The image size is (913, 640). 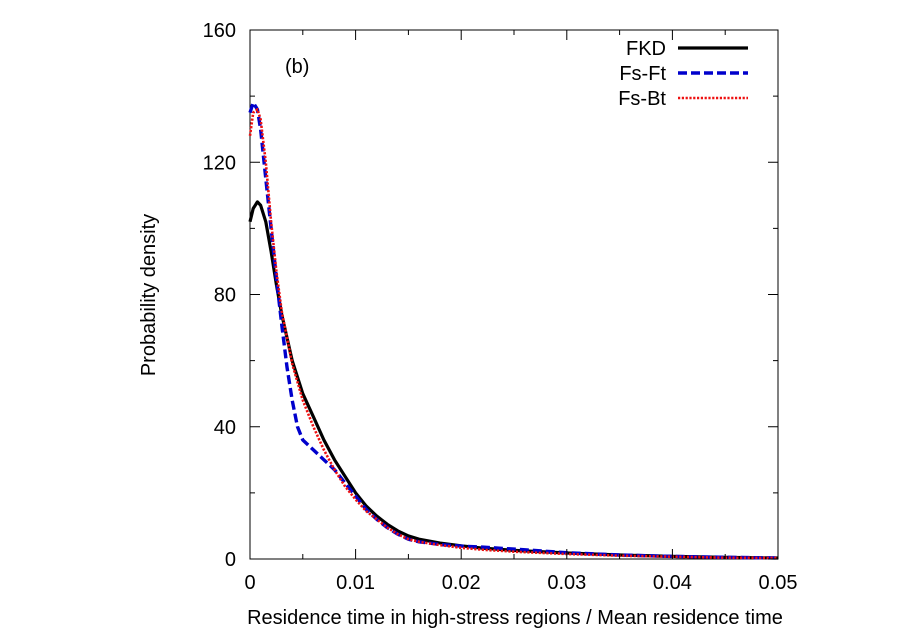 What do you see at coordinates (249, 583) in the screenshot?
I see `x-tick-label: 0` at bounding box center [249, 583].